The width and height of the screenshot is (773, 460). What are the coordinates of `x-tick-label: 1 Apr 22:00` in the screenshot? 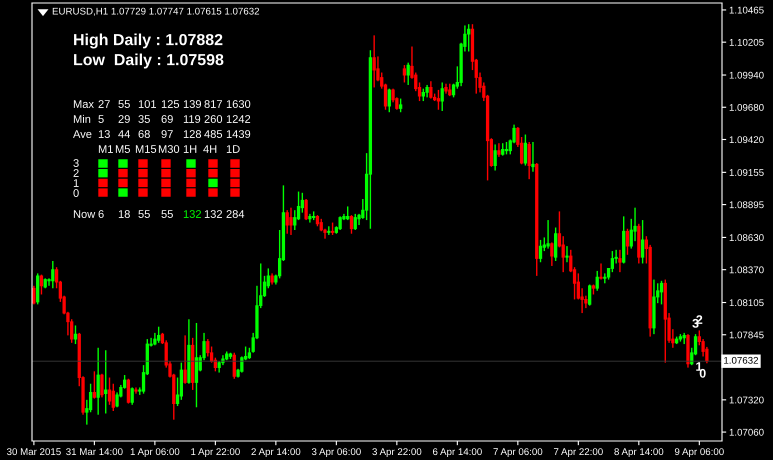 It's located at (215, 453).